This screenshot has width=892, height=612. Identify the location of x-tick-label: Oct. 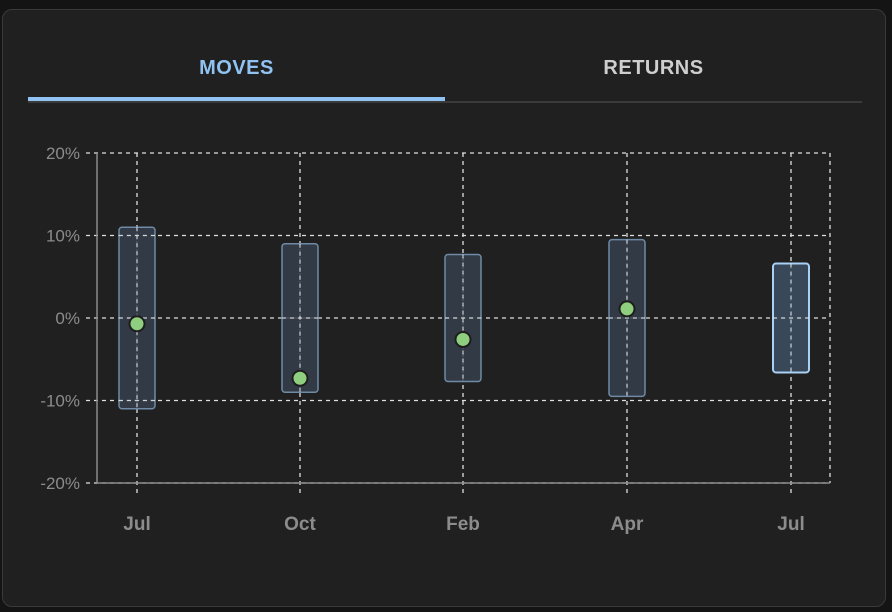
(300, 524).